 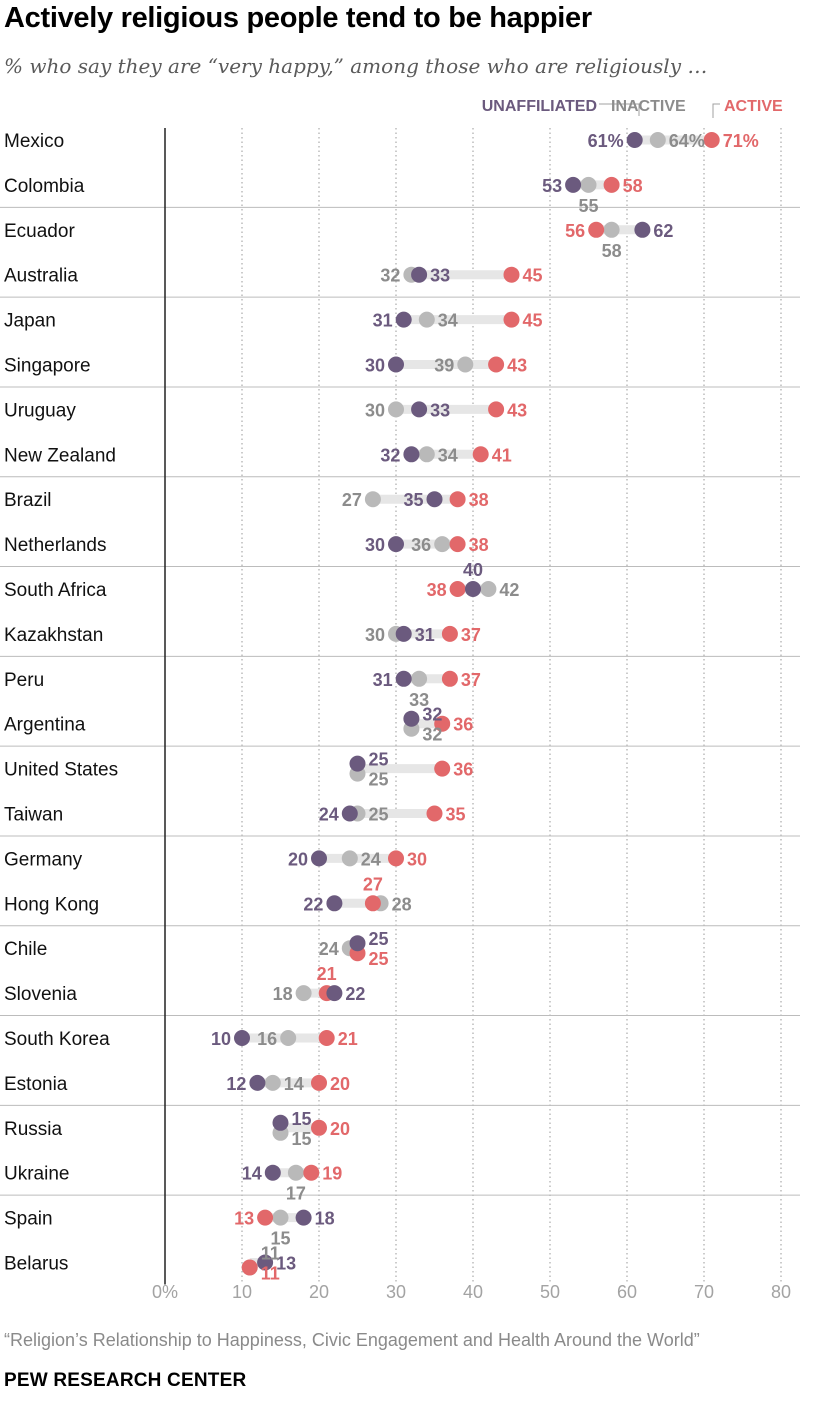 What do you see at coordinates (30, 321) in the screenshot?
I see `country-label: Japan` at bounding box center [30, 321].